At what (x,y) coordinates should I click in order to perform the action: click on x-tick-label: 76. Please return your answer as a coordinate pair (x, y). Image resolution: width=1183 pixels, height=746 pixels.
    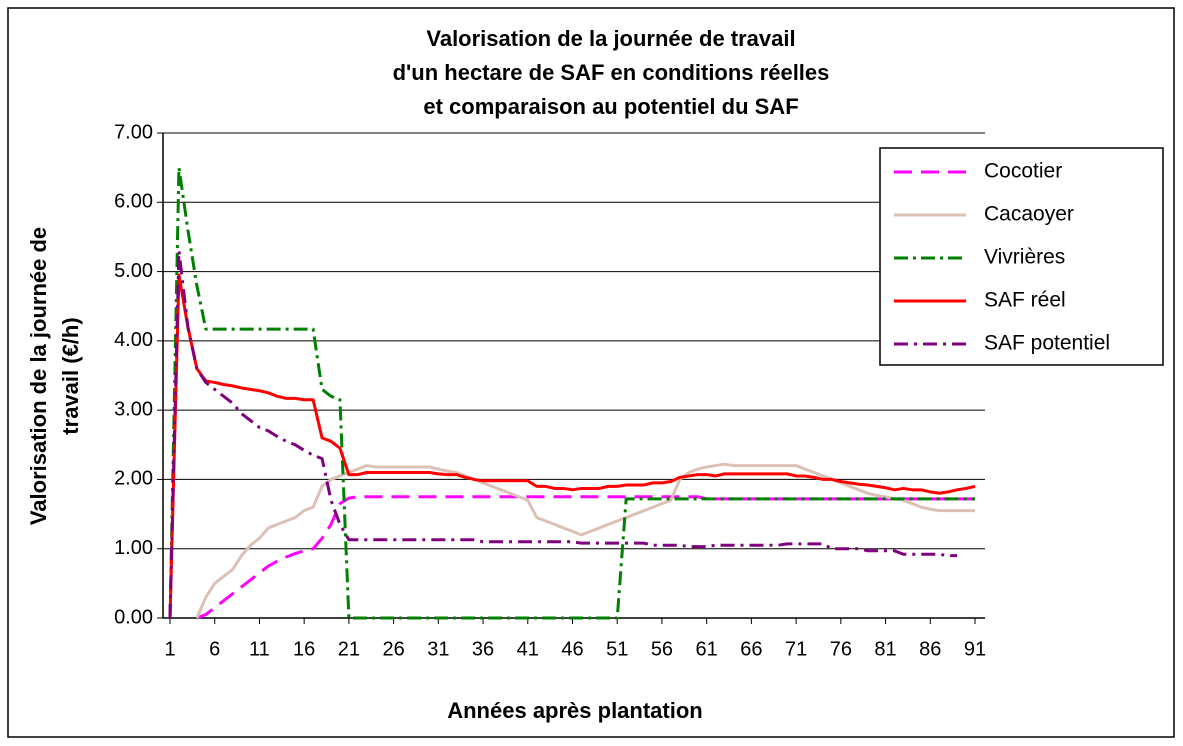
    Looking at the image, I should click on (841, 649).